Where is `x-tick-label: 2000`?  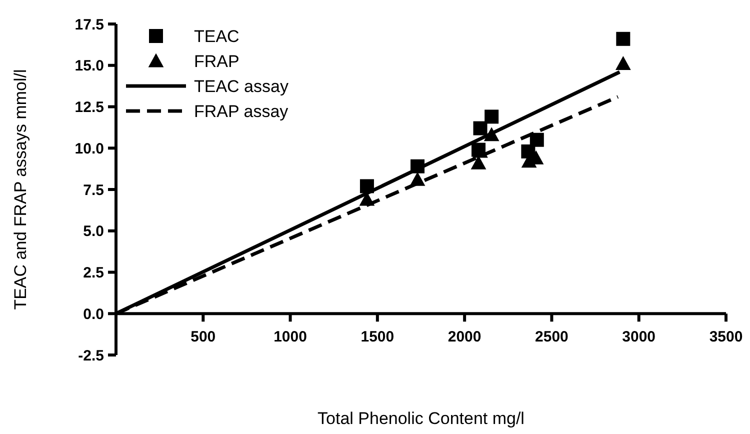
x-tick-label: 2000 is located at coordinates (465, 337).